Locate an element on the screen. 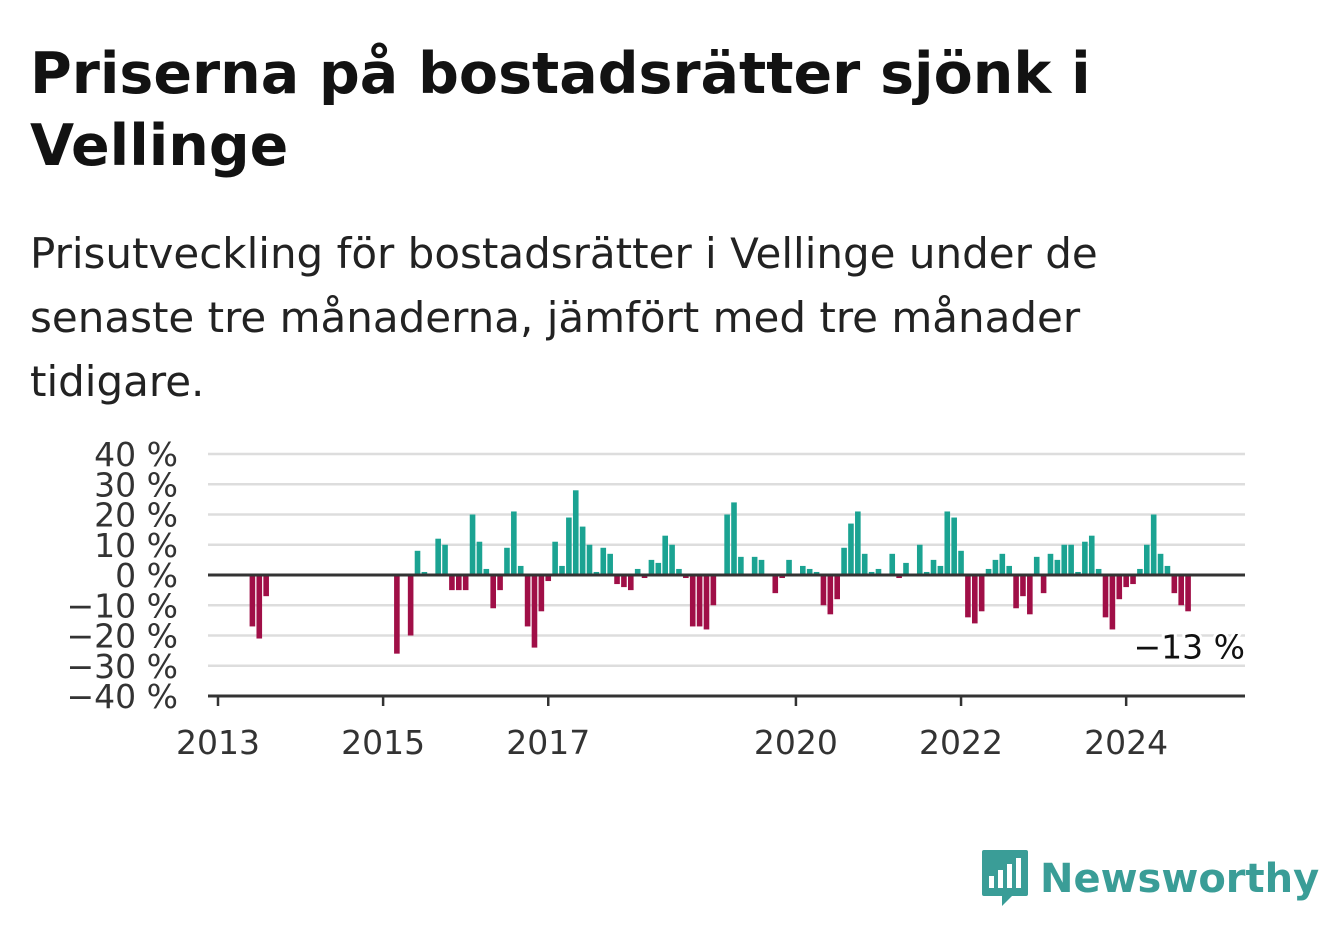 Image resolution: width=1322 pixels, height=939 pixels. x-tick-label: 2017 is located at coordinates (548, 742).